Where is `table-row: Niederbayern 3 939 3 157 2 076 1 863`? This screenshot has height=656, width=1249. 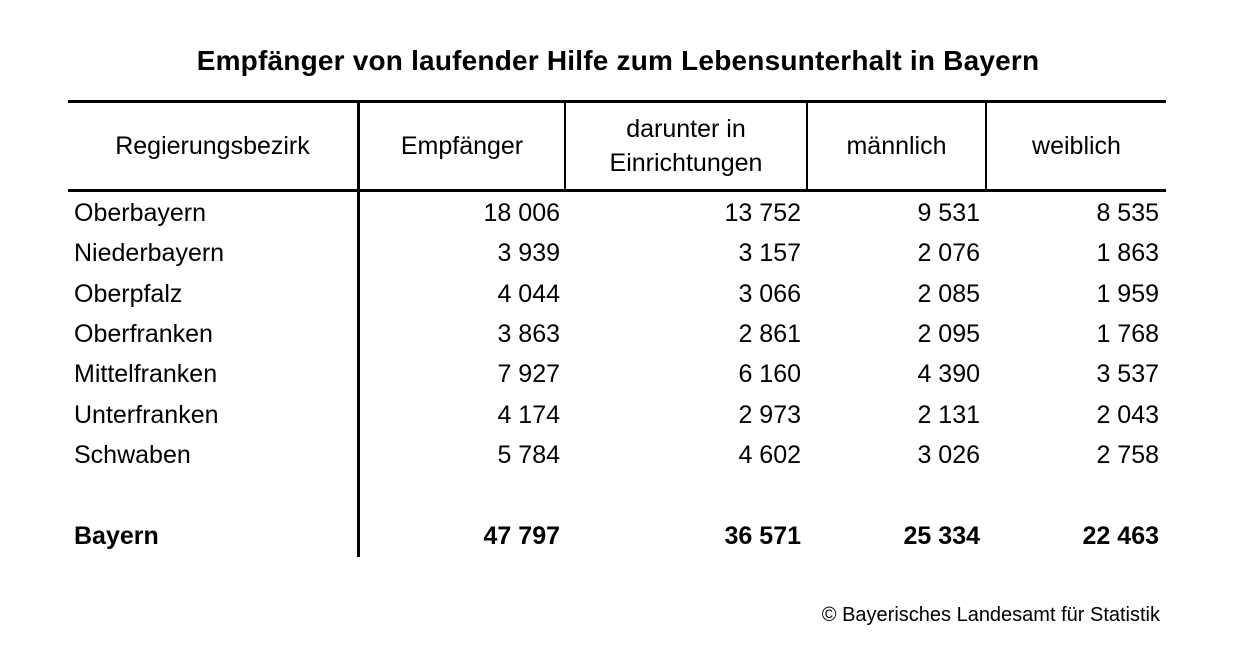
table-row: Niederbayern 3 939 3 157 2 076 1 863 is located at coordinates (617, 253).